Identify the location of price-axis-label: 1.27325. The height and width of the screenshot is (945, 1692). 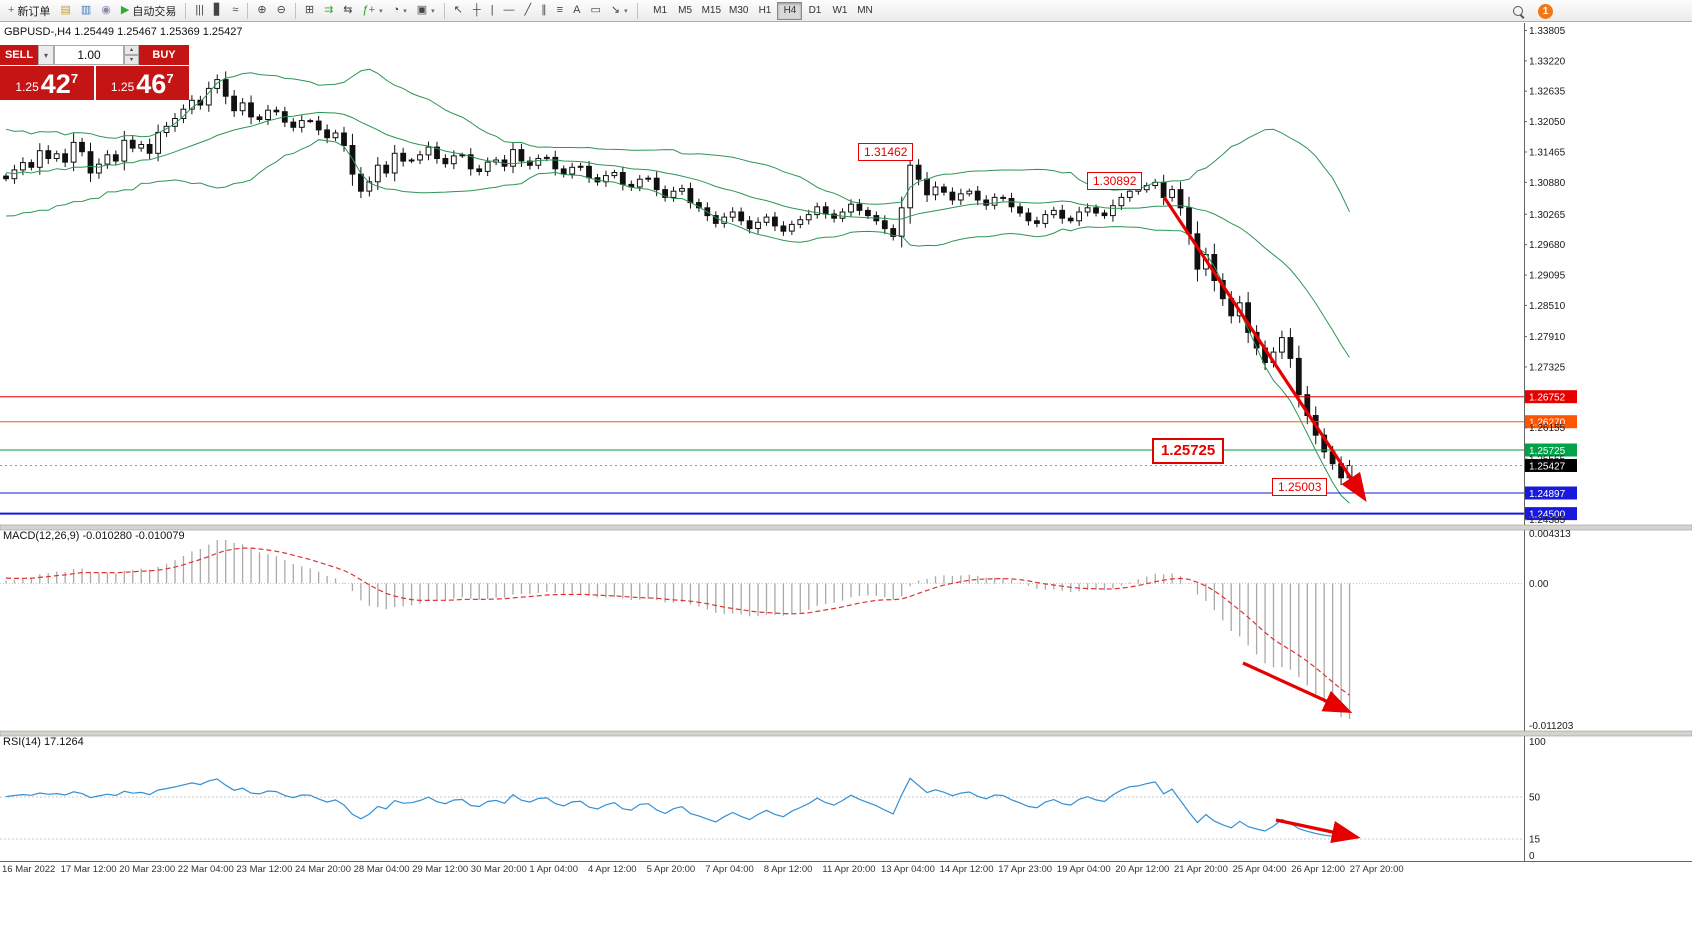
(1547, 367).